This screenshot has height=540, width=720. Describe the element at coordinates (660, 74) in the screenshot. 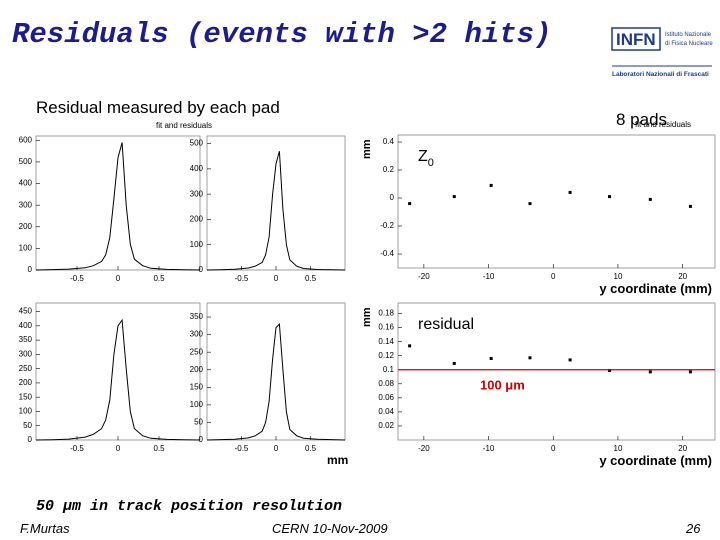

I see `logo-line: Laboratori Nazionali di Frascati` at that location.